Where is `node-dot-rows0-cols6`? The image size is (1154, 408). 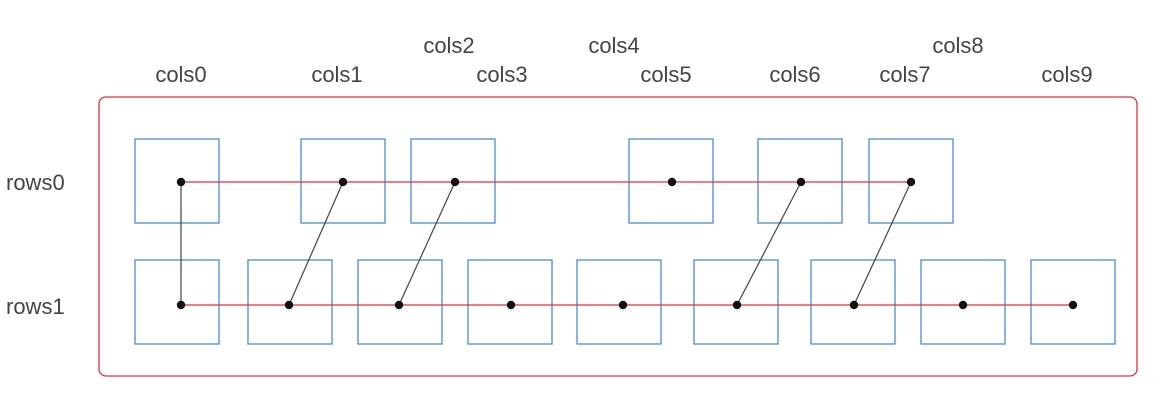
node-dot-rows0-cols6 is located at coordinates (801, 182).